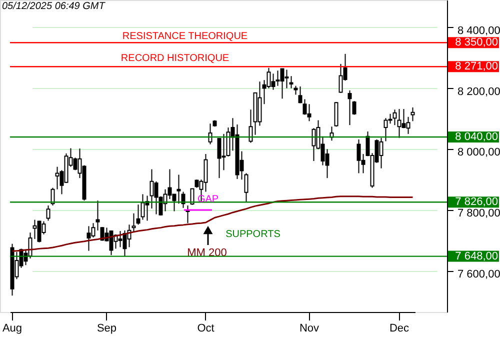 The width and height of the screenshot is (500, 350). I want to click on x-tick-label: Sep, so click(106, 328).